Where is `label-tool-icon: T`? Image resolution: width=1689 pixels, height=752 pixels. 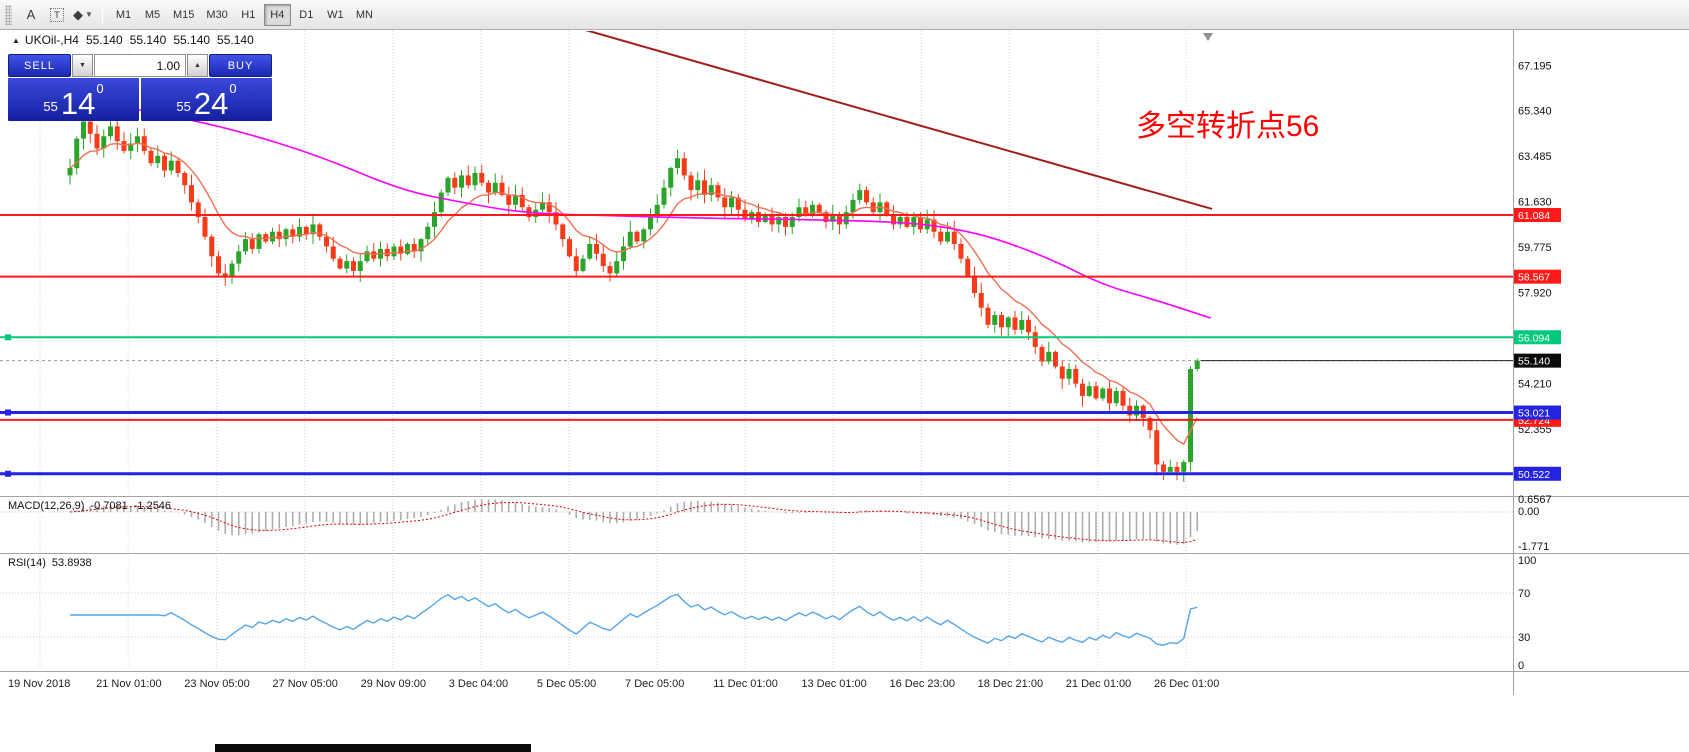 label-tool-icon: T is located at coordinates (57, 14).